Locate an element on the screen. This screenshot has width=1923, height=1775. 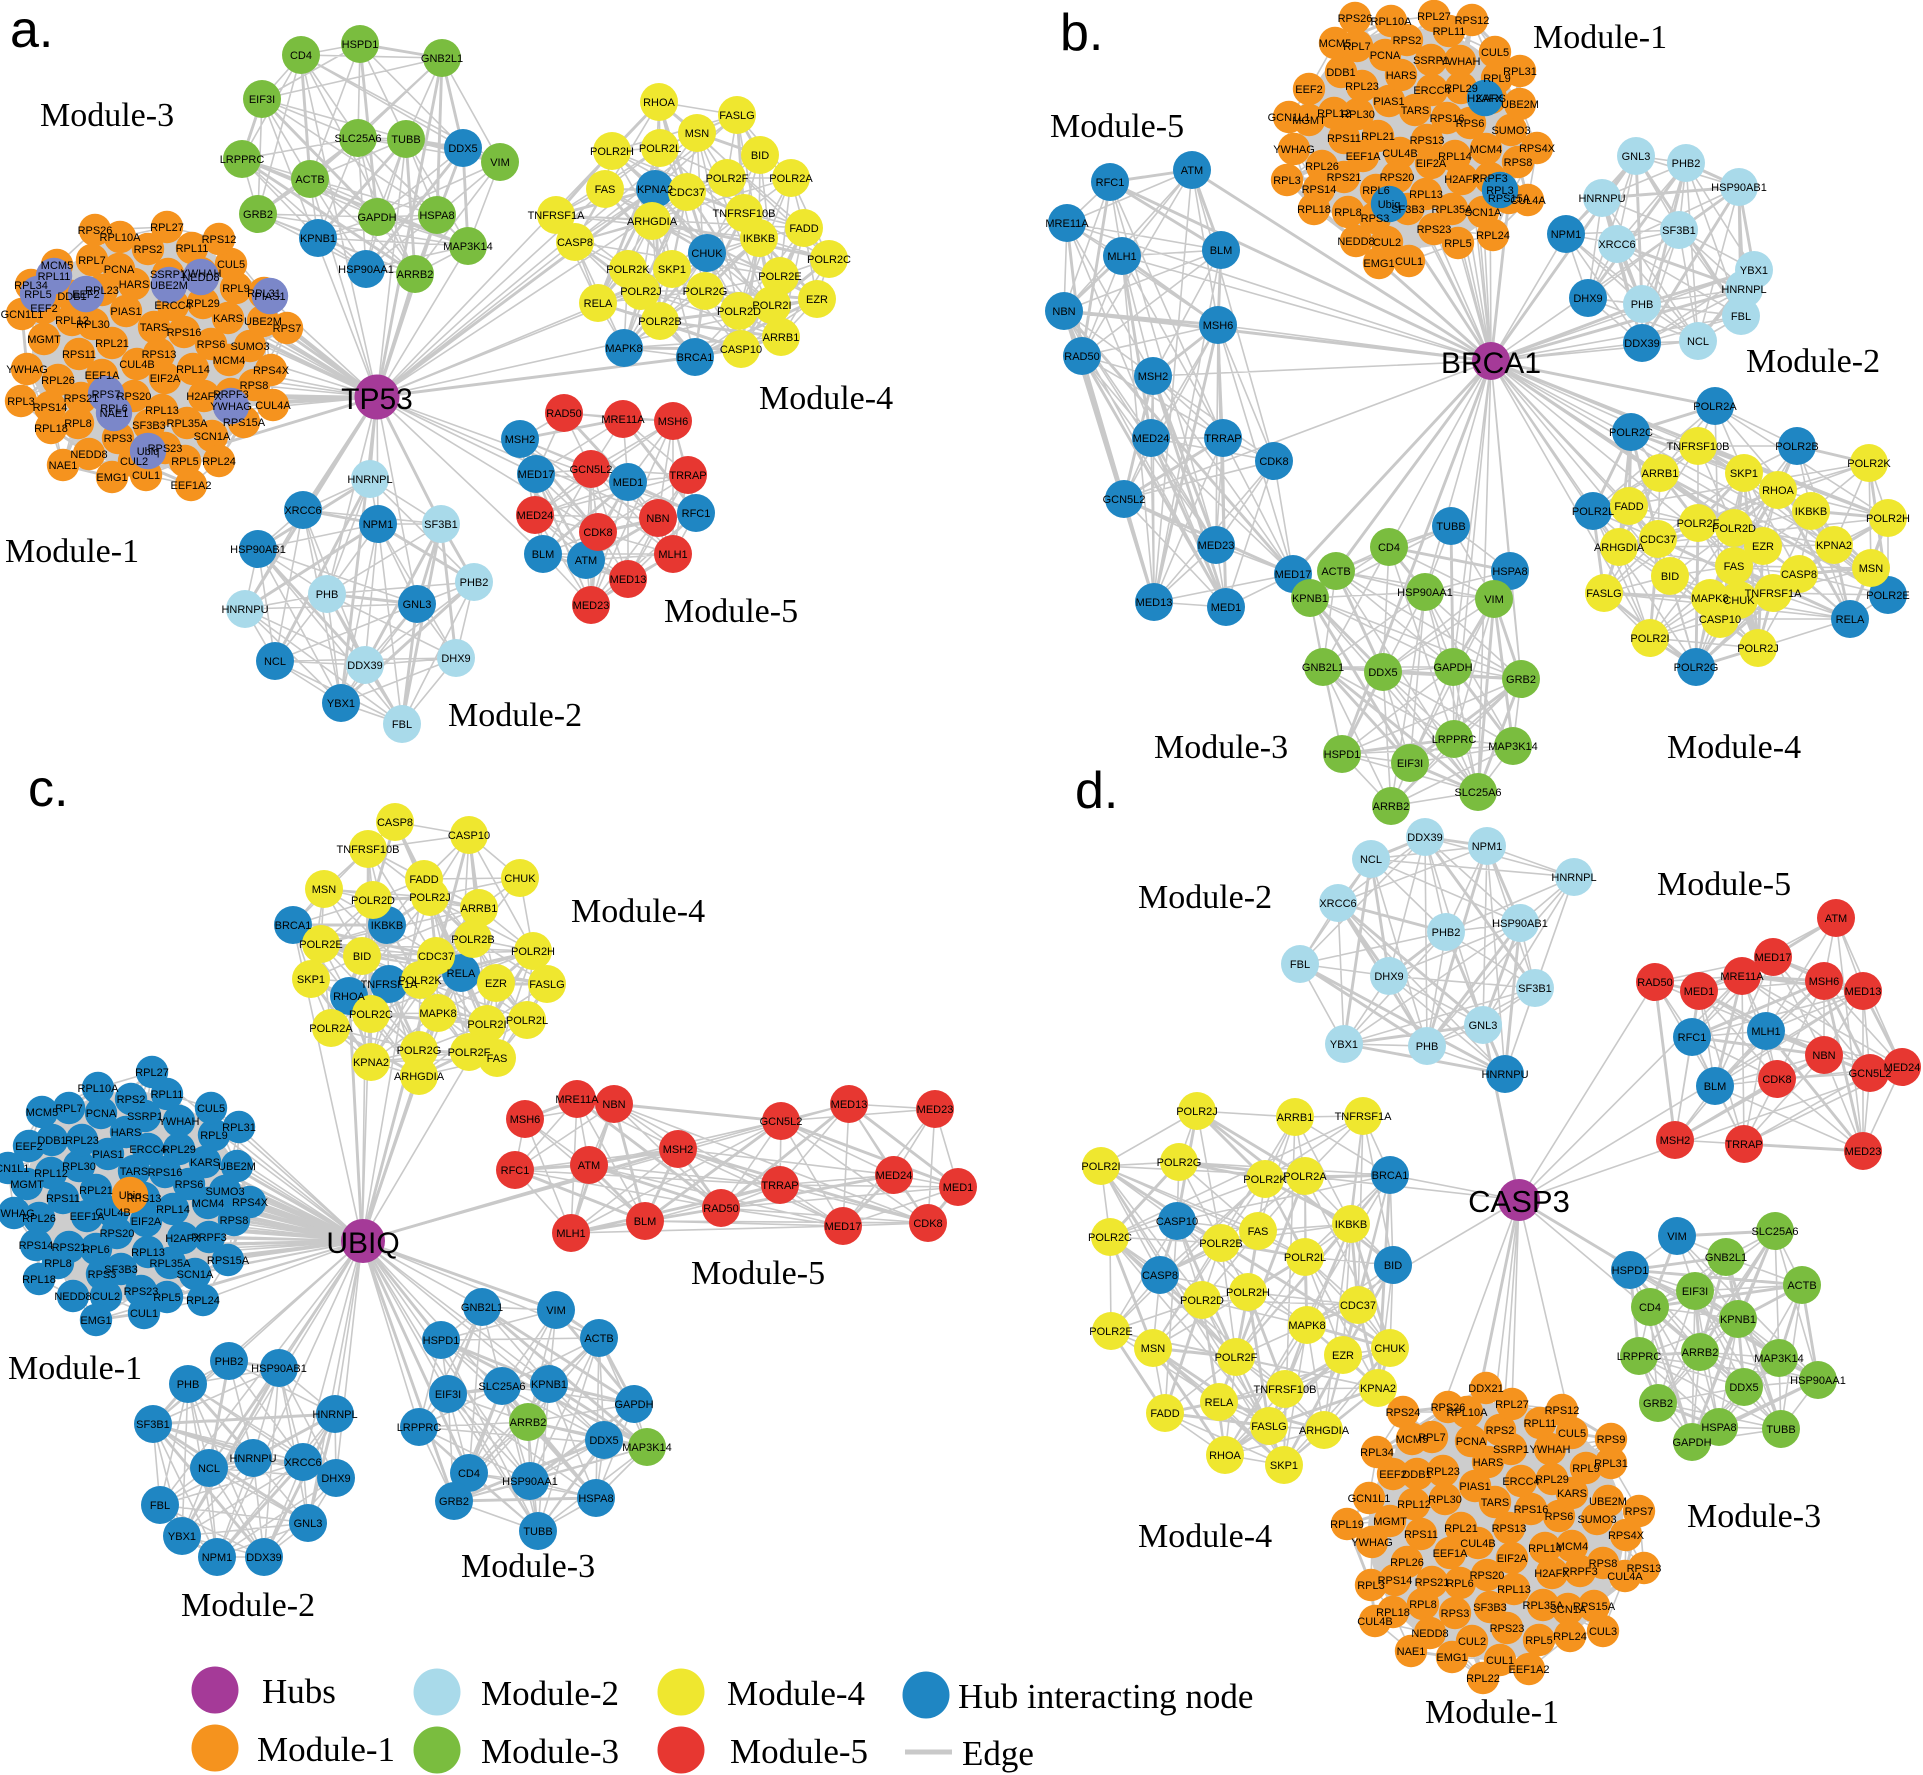
svg-text: MCM4 is located at coordinates (229, 361).